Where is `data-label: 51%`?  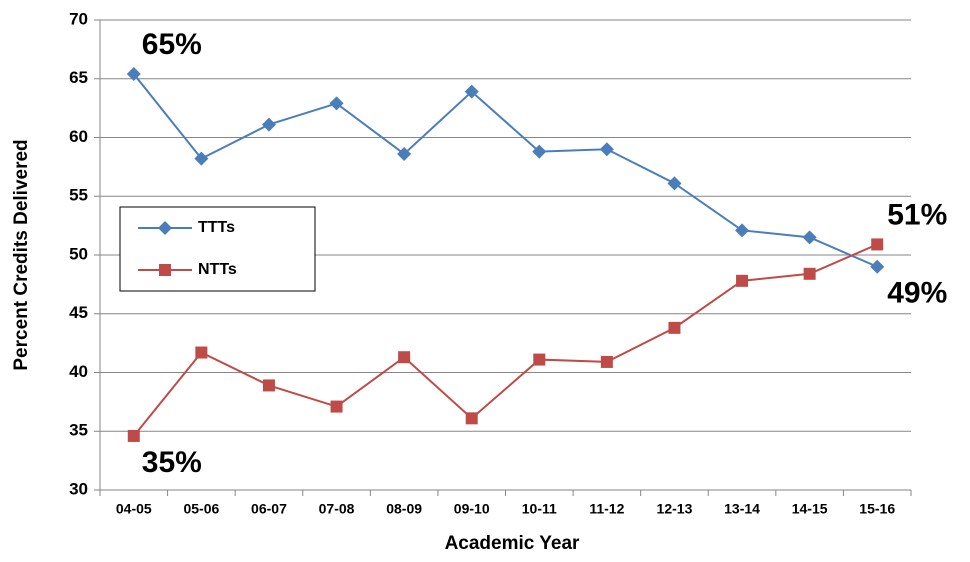 data-label: 51% is located at coordinates (917, 214).